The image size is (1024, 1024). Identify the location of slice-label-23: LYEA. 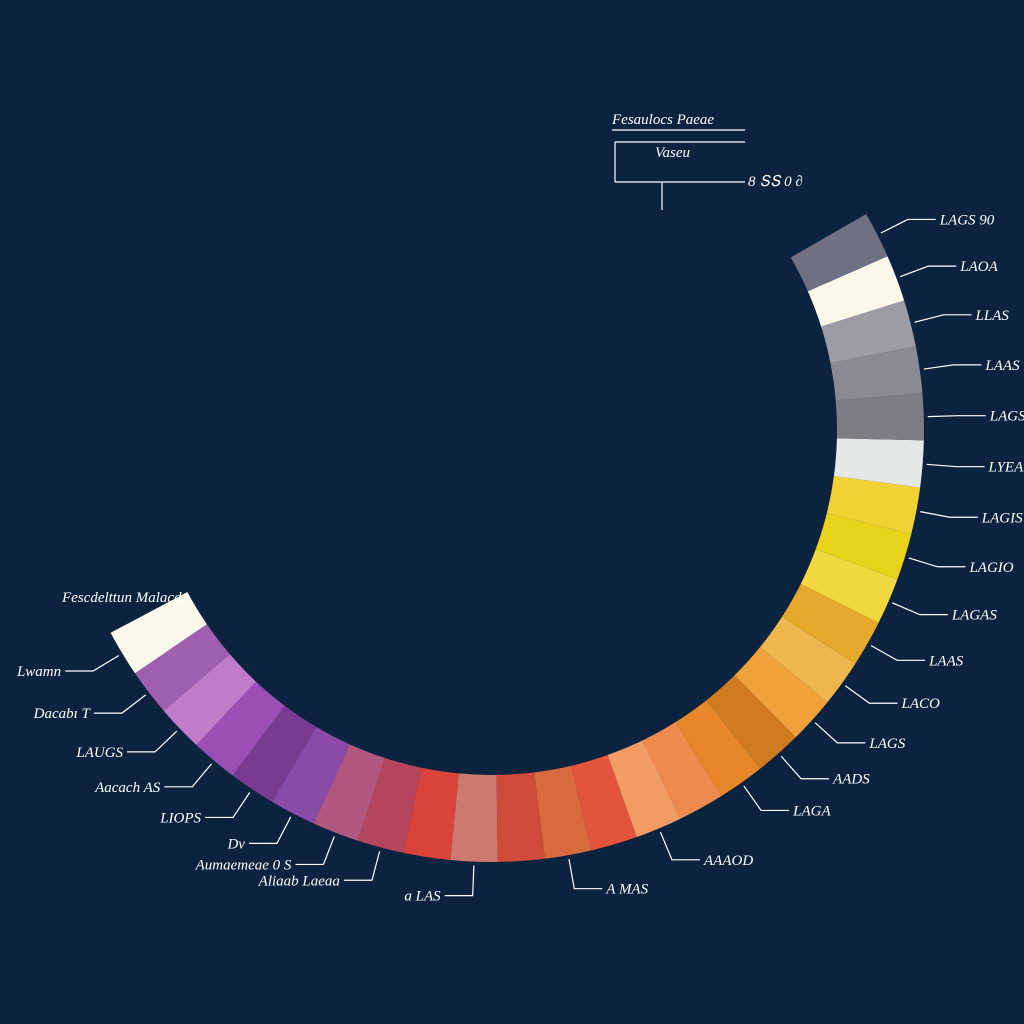
(1006, 468).